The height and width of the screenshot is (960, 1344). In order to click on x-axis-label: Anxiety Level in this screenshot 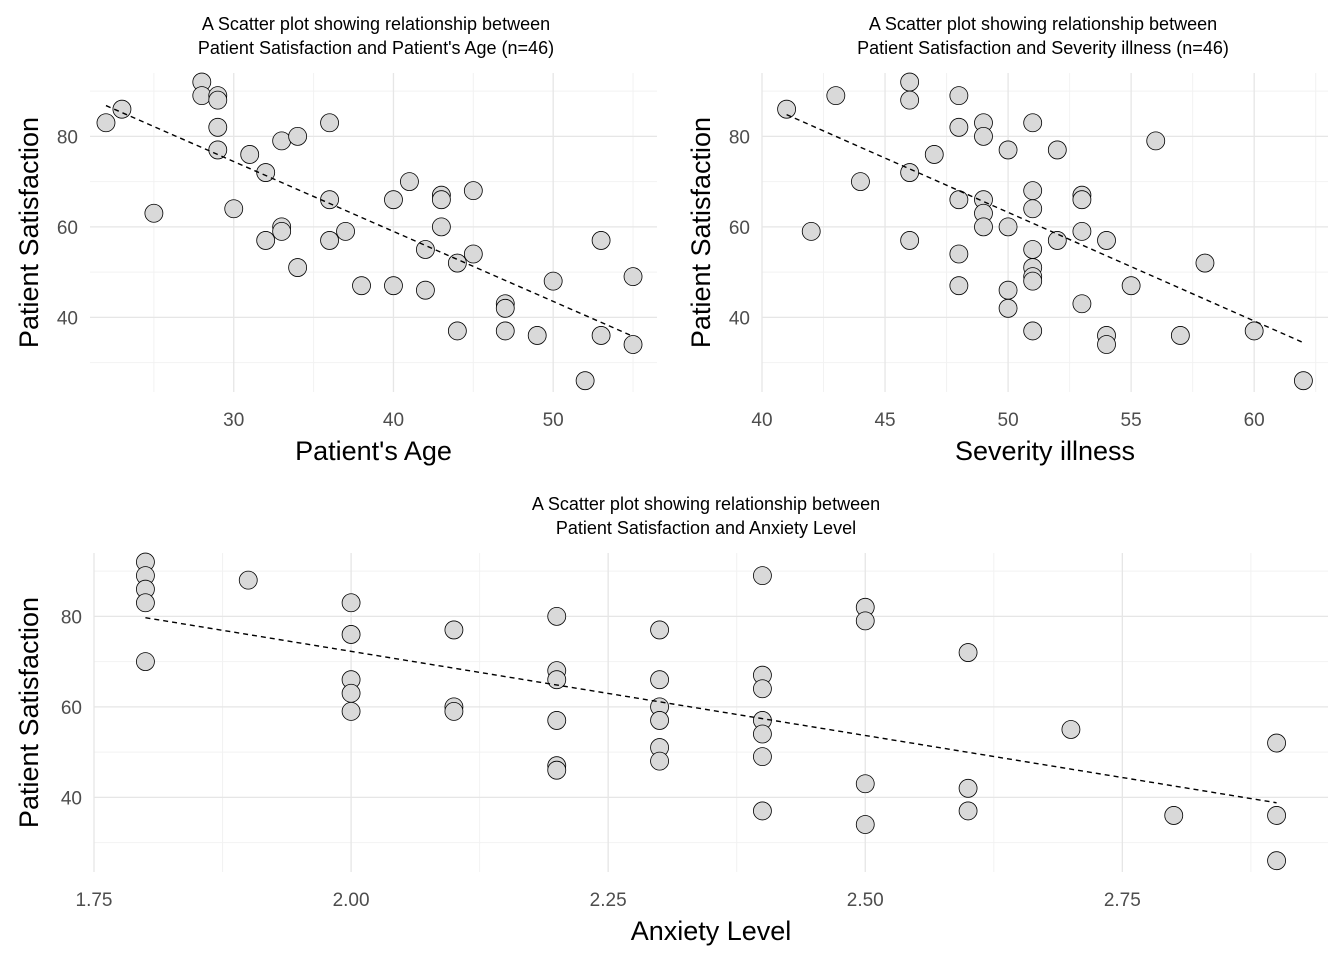, I will do `click(711, 931)`.